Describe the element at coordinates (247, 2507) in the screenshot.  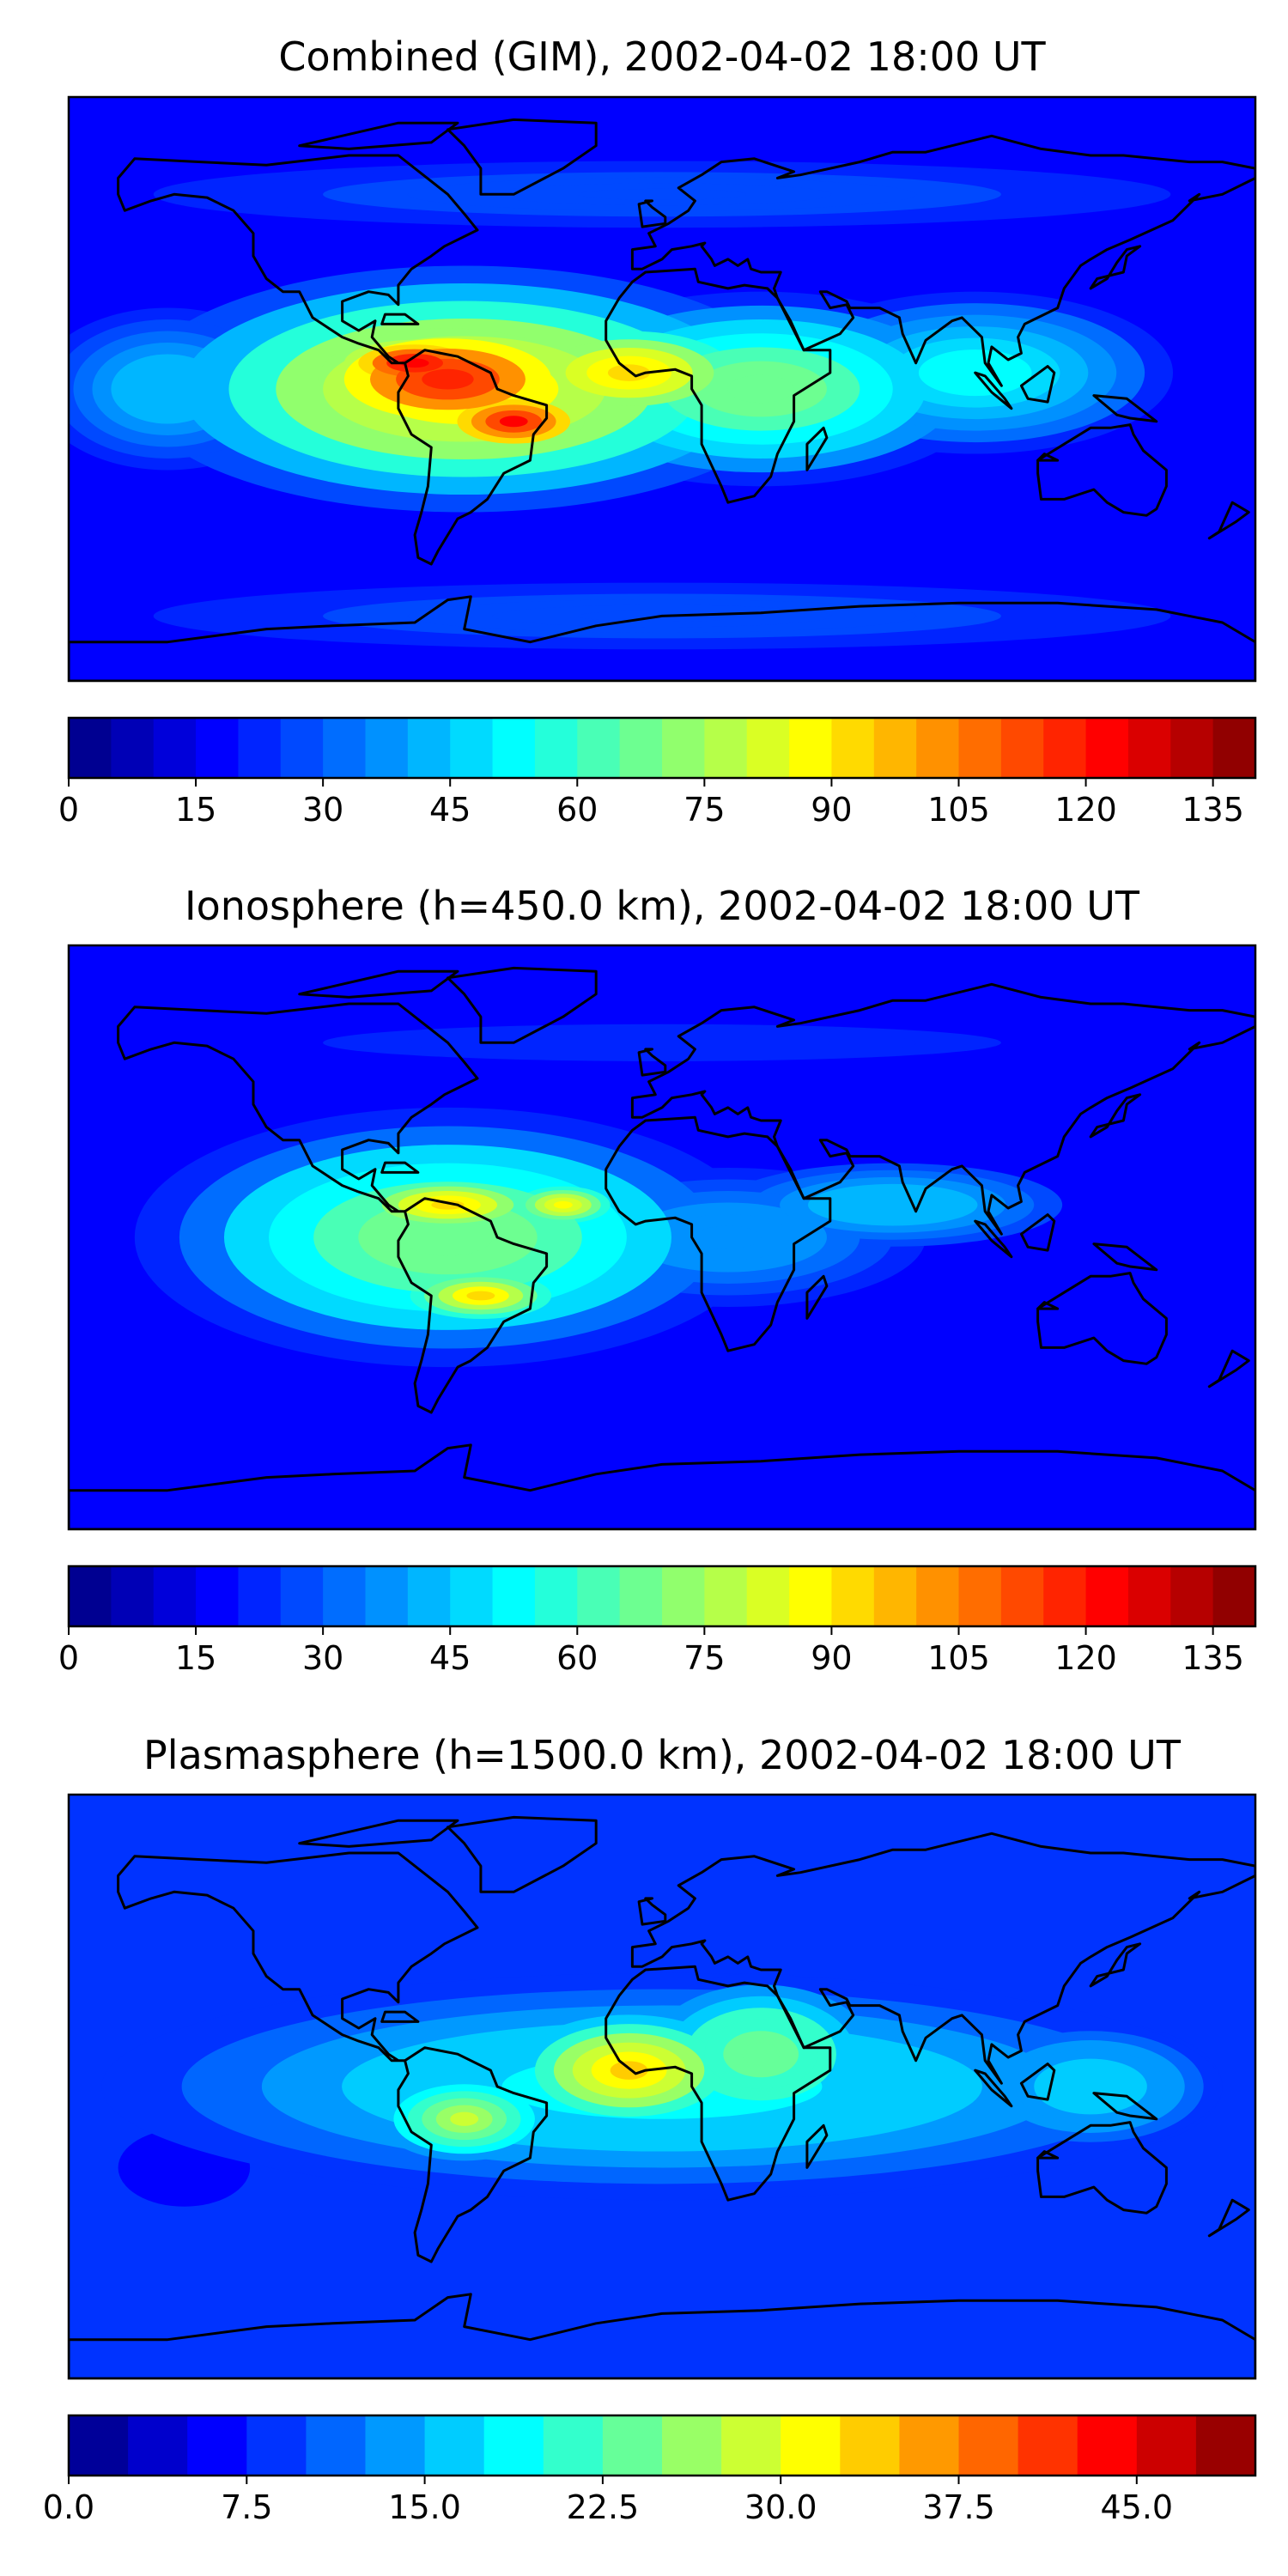
I see `colorbar-tick-label: 7.5` at that location.